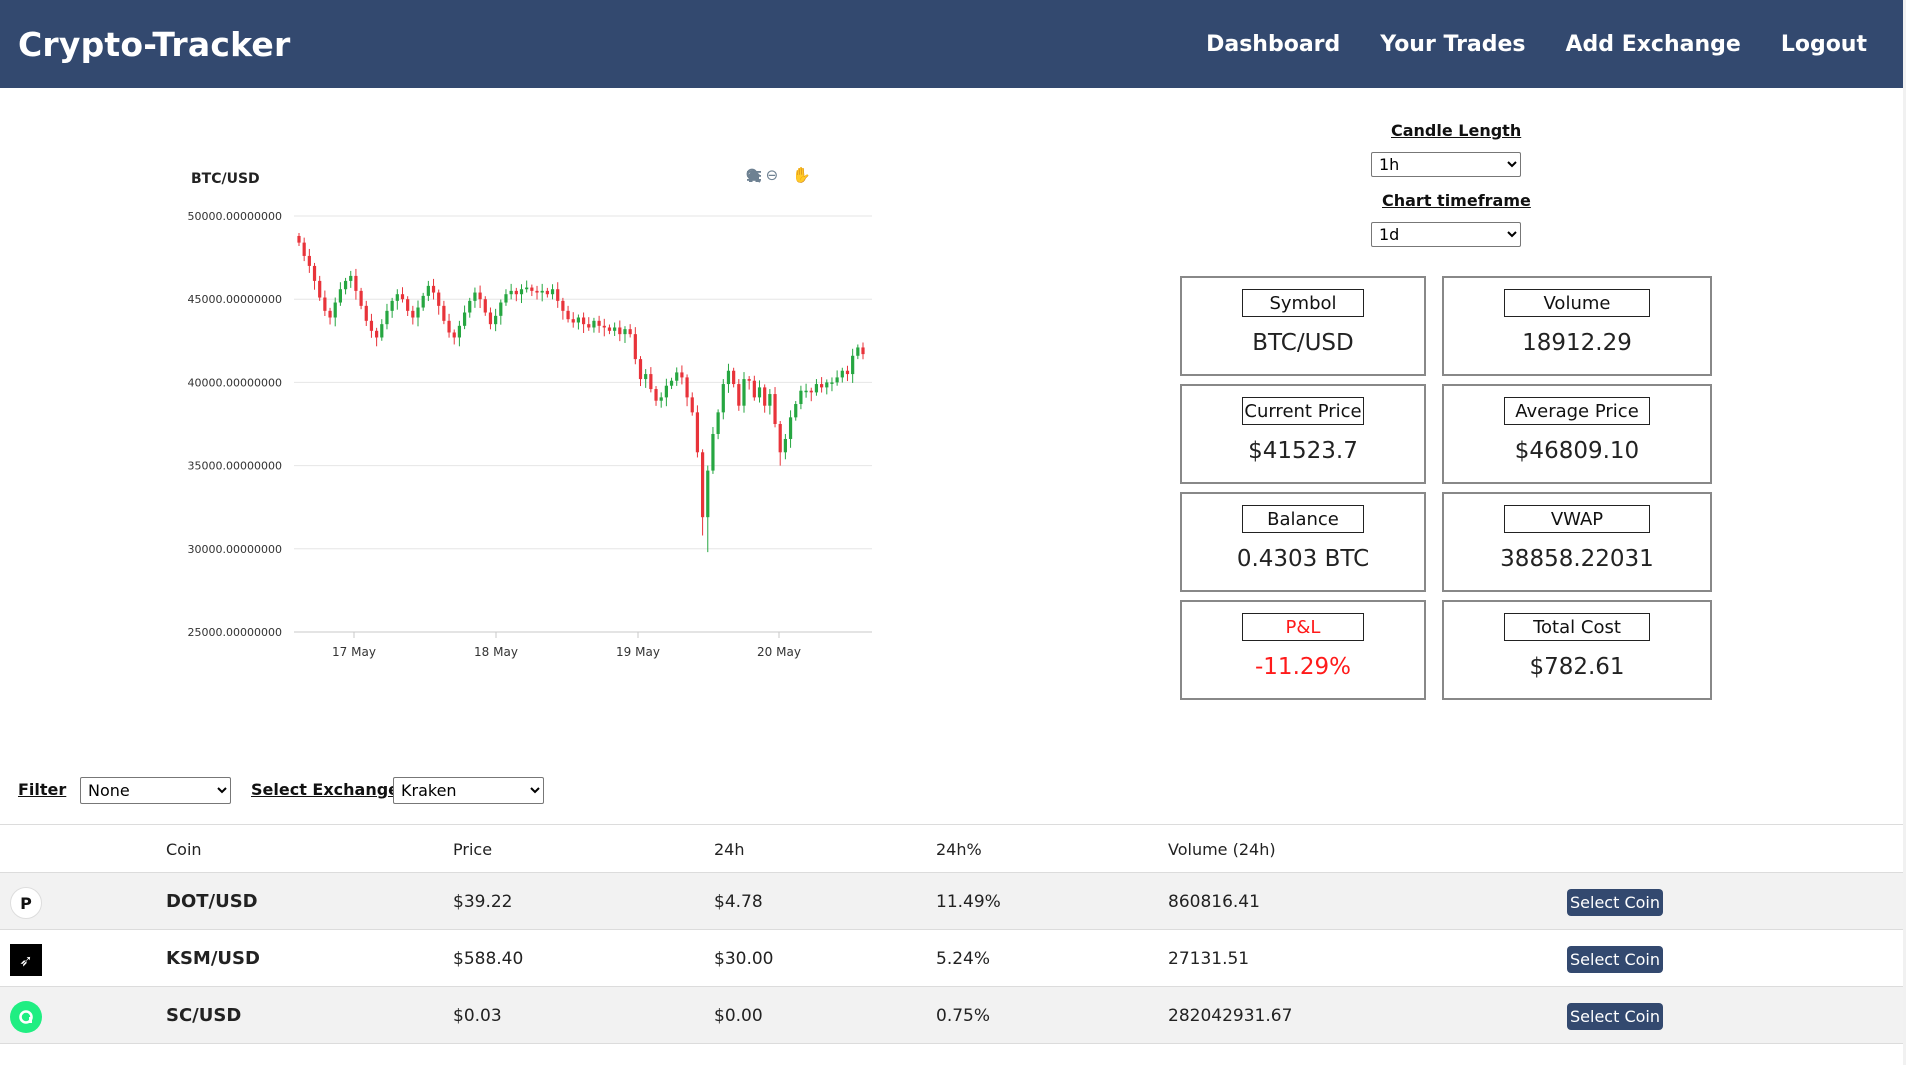 The width and height of the screenshot is (1906, 1065). I want to click on pan-hand-icon: ✋, so click(801, 175).